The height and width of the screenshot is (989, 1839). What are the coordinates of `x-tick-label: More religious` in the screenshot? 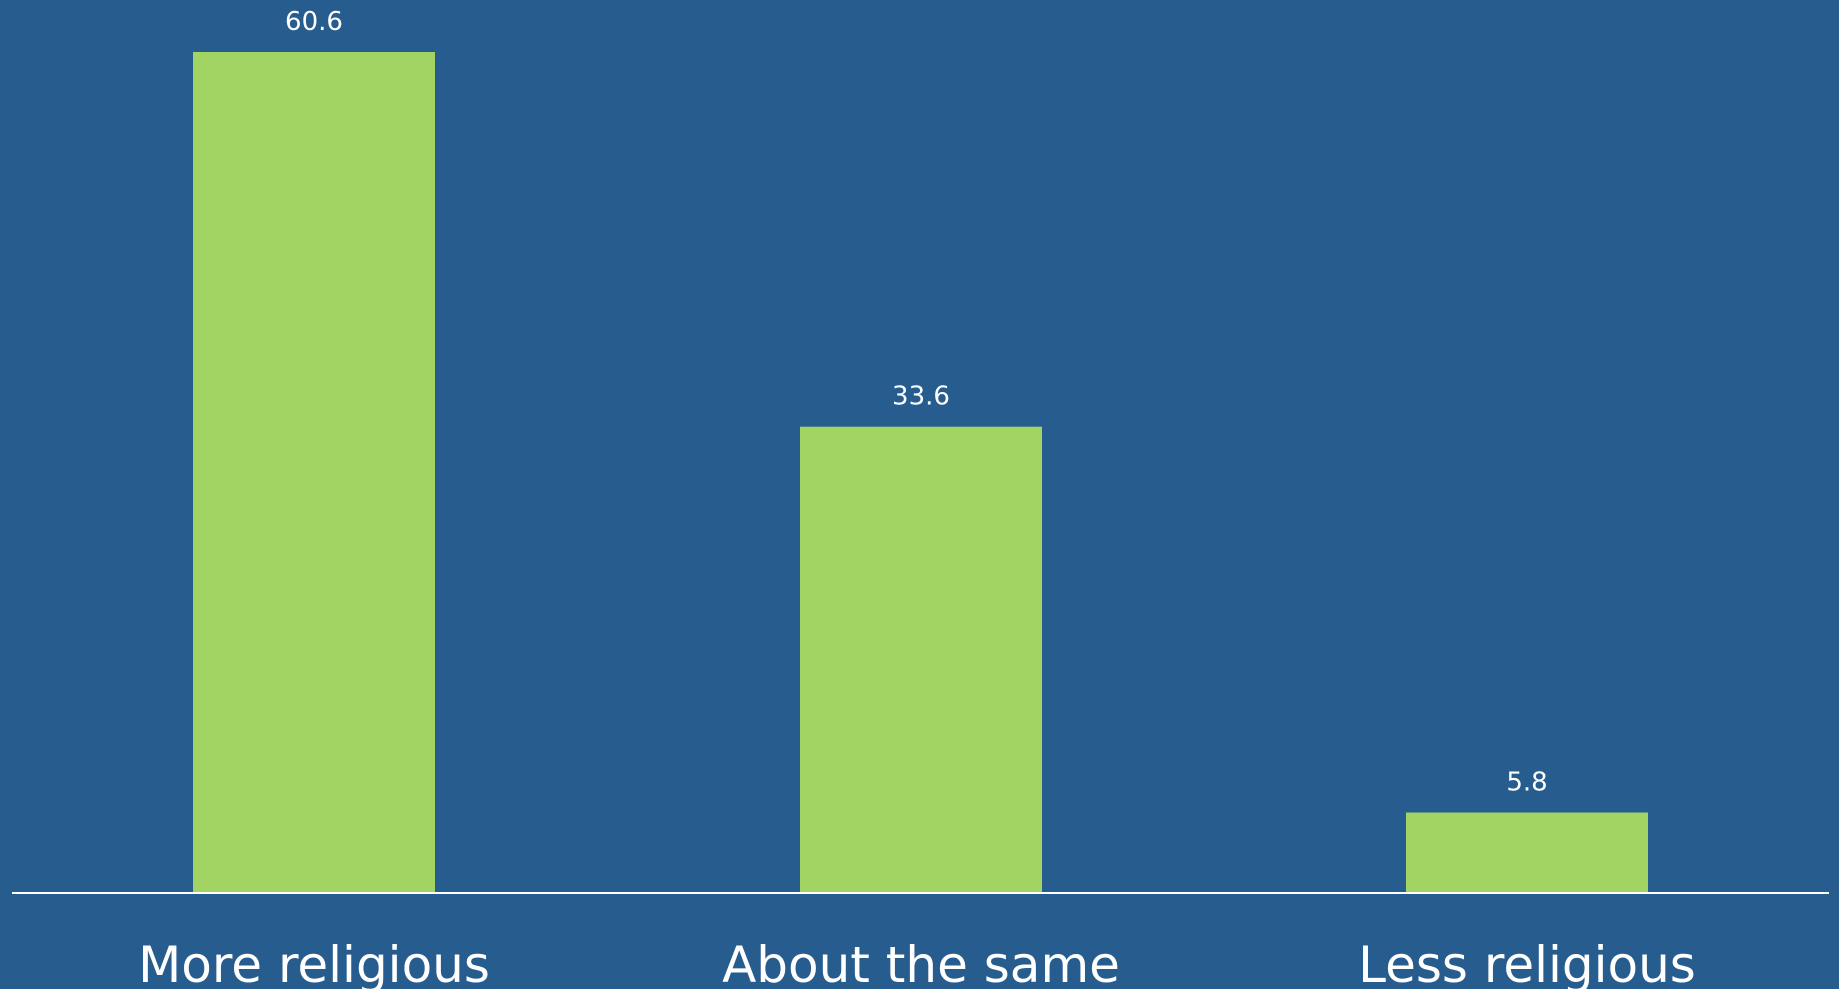 It's located at (314, 962).